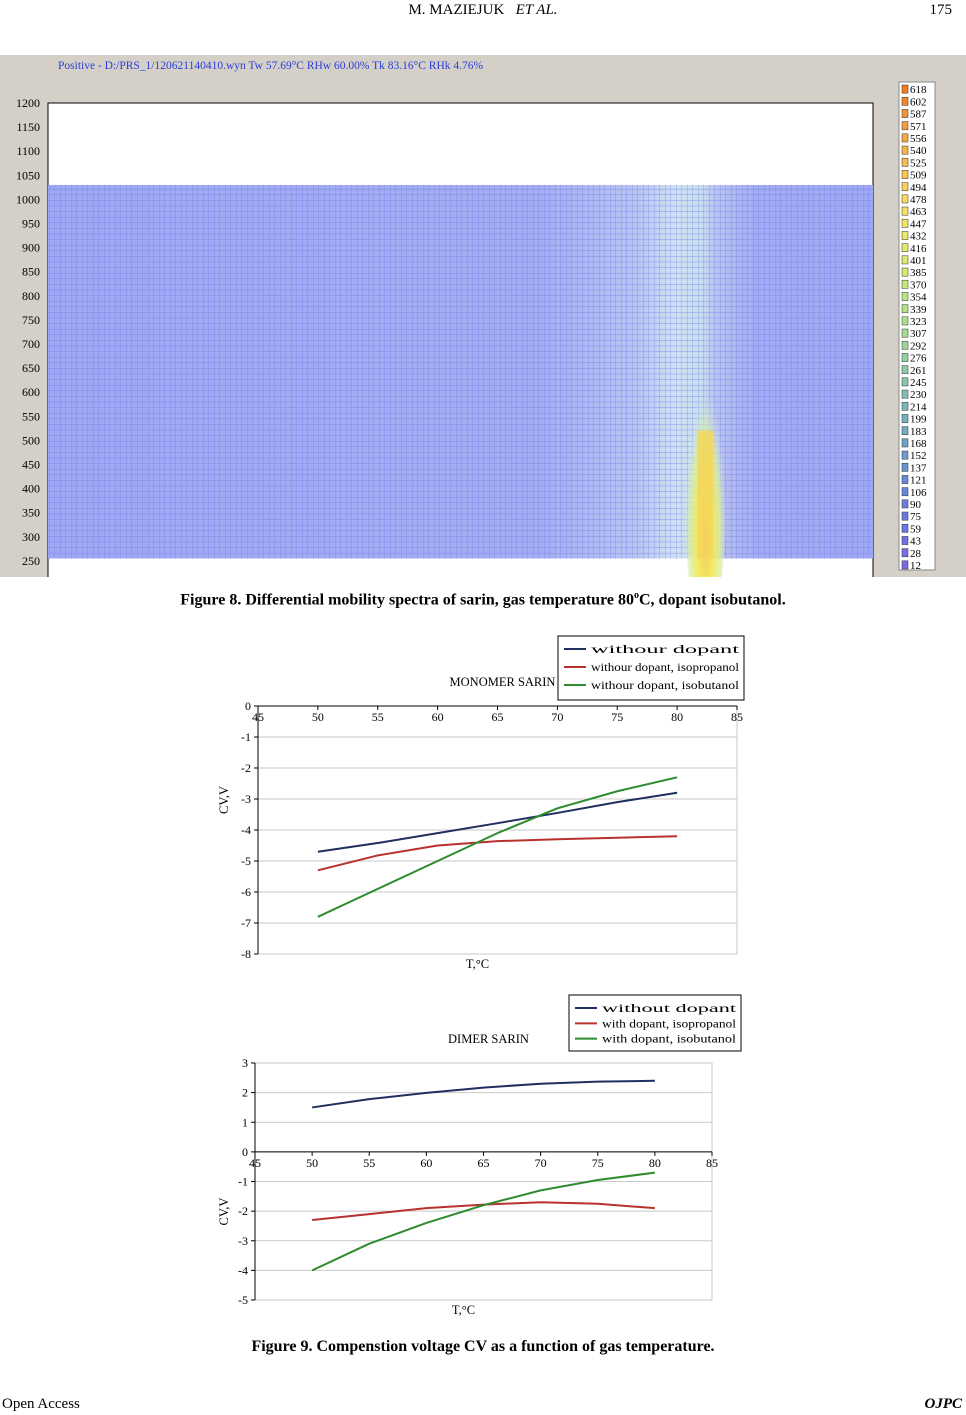 This screenshot has width=966, height=1415. Describe the element at coordinates (918, 212) in the screenshot. I see `legend-label: 463` at that location.